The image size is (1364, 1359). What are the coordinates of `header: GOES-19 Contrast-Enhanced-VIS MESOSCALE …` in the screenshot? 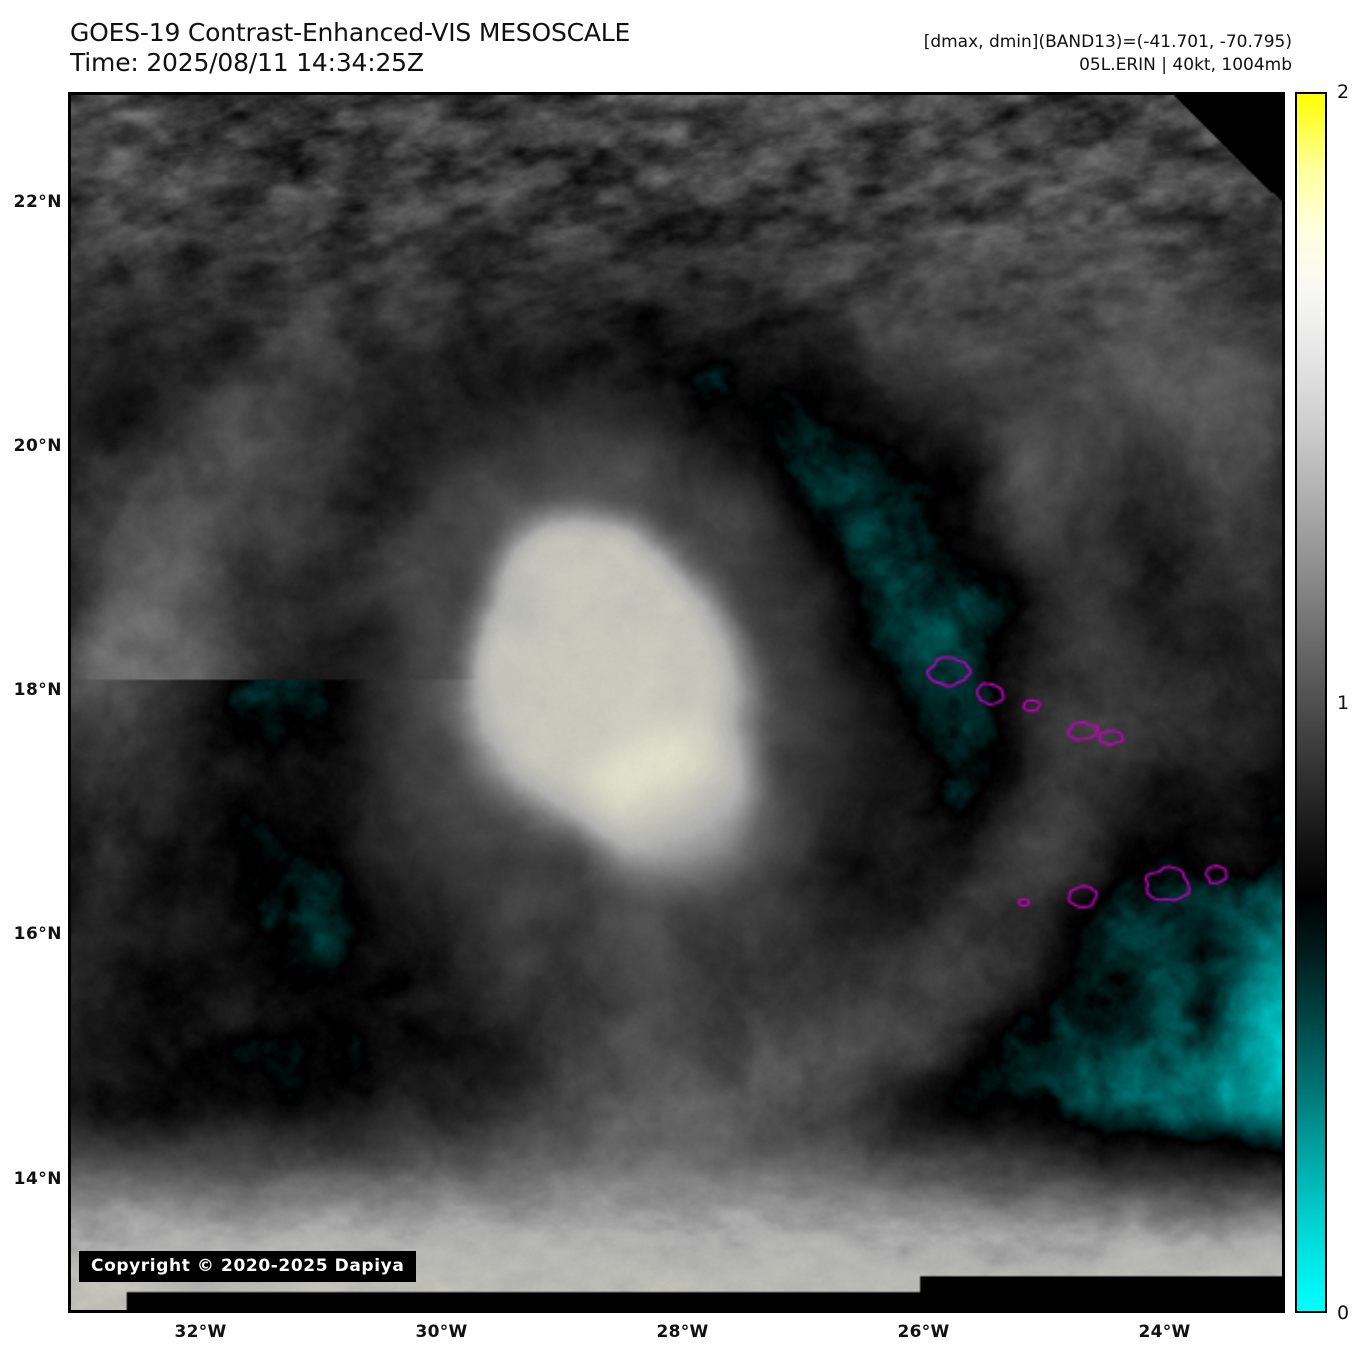 It's located at (682, 46).